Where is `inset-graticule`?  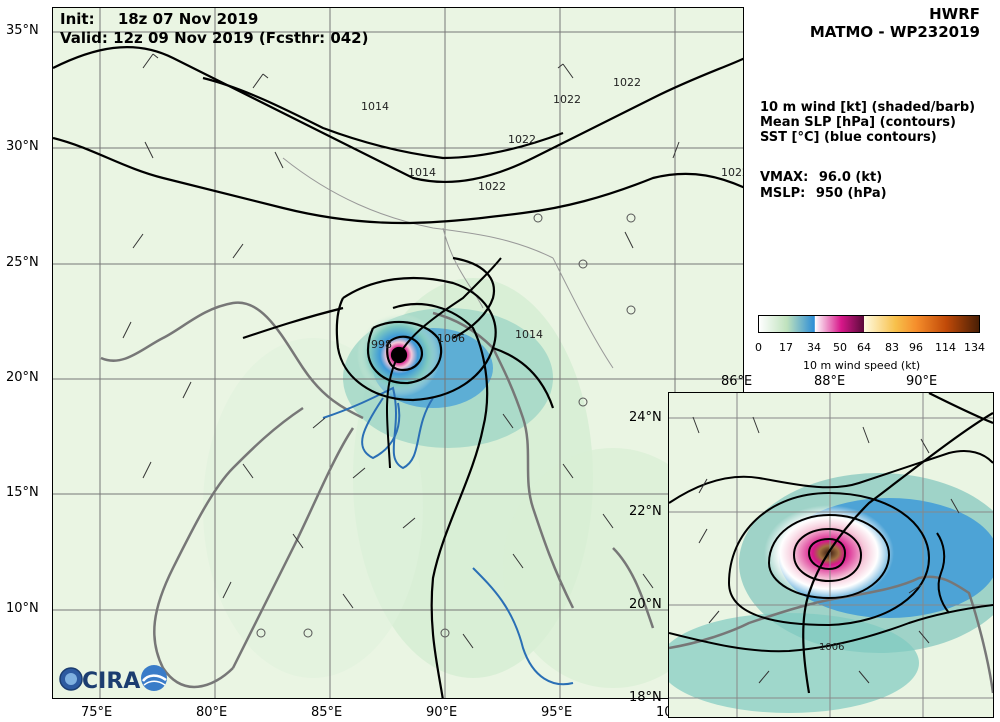
inset-graticule is located at coordinates (831, 555).